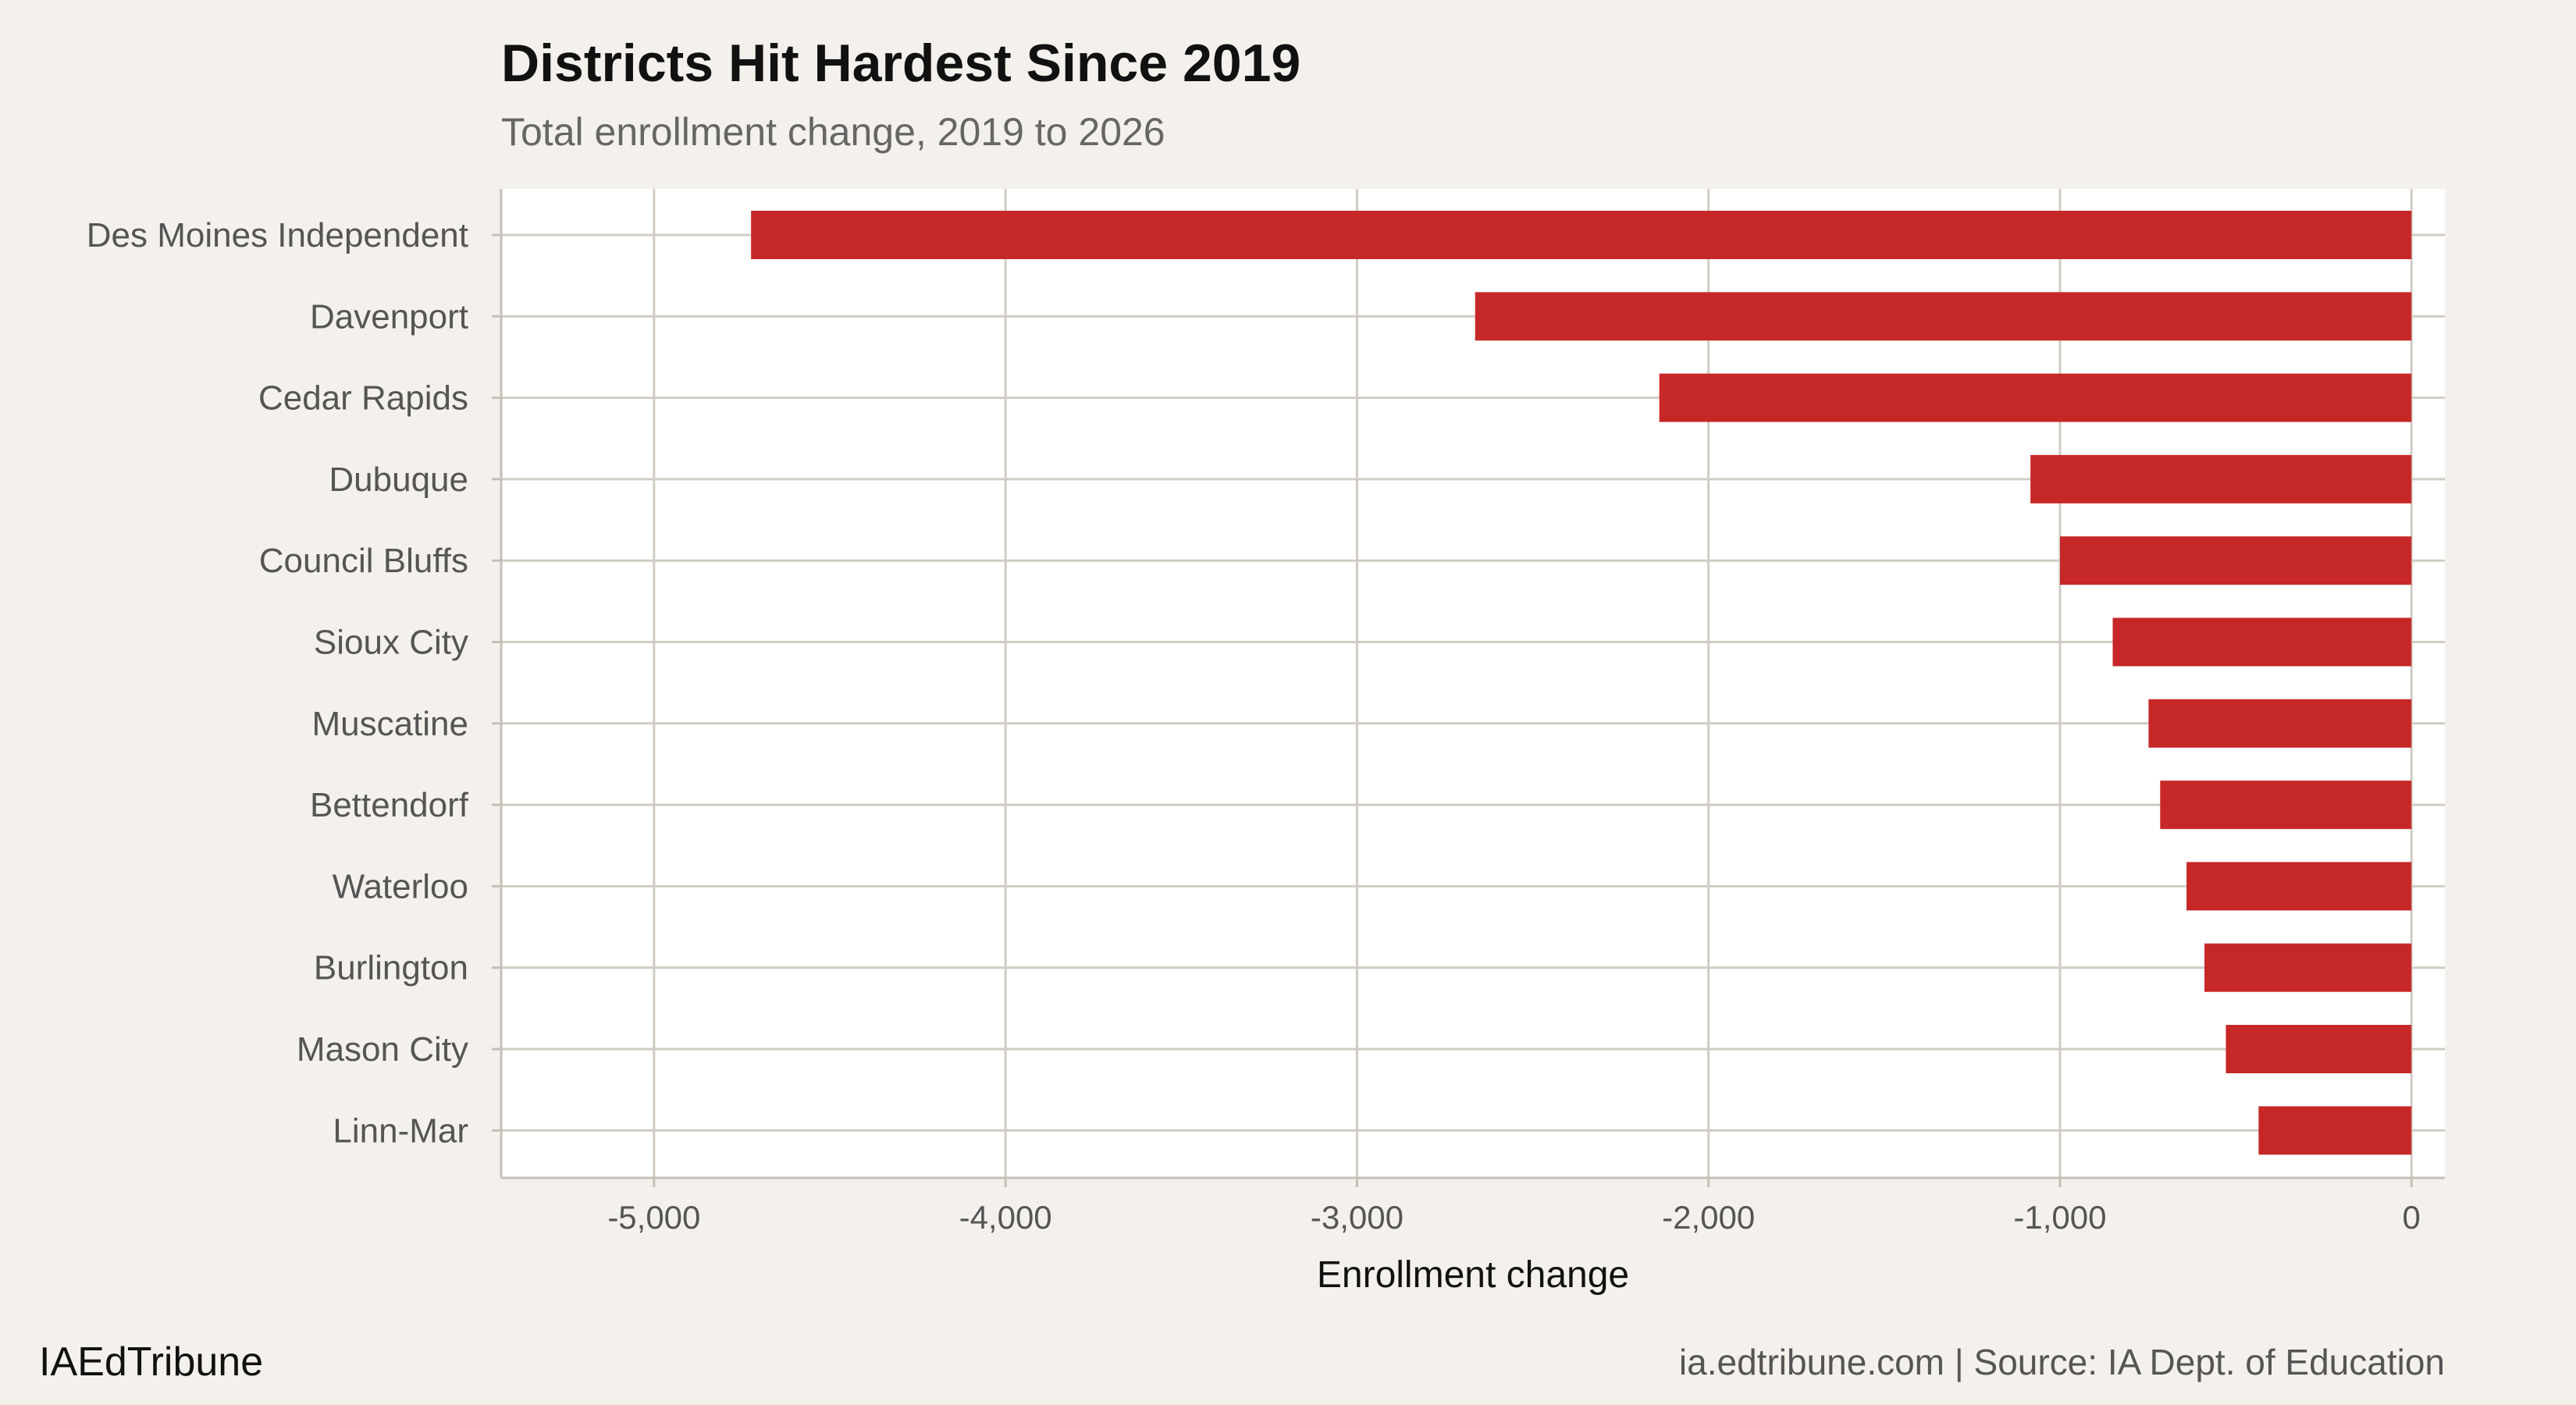 This screenshot has width=2576, height=1405. What do you see at coordinates (382, 1049) in the screenshot?
I see `y-tick-label: Mason City` at bounding box center [382, 1049].